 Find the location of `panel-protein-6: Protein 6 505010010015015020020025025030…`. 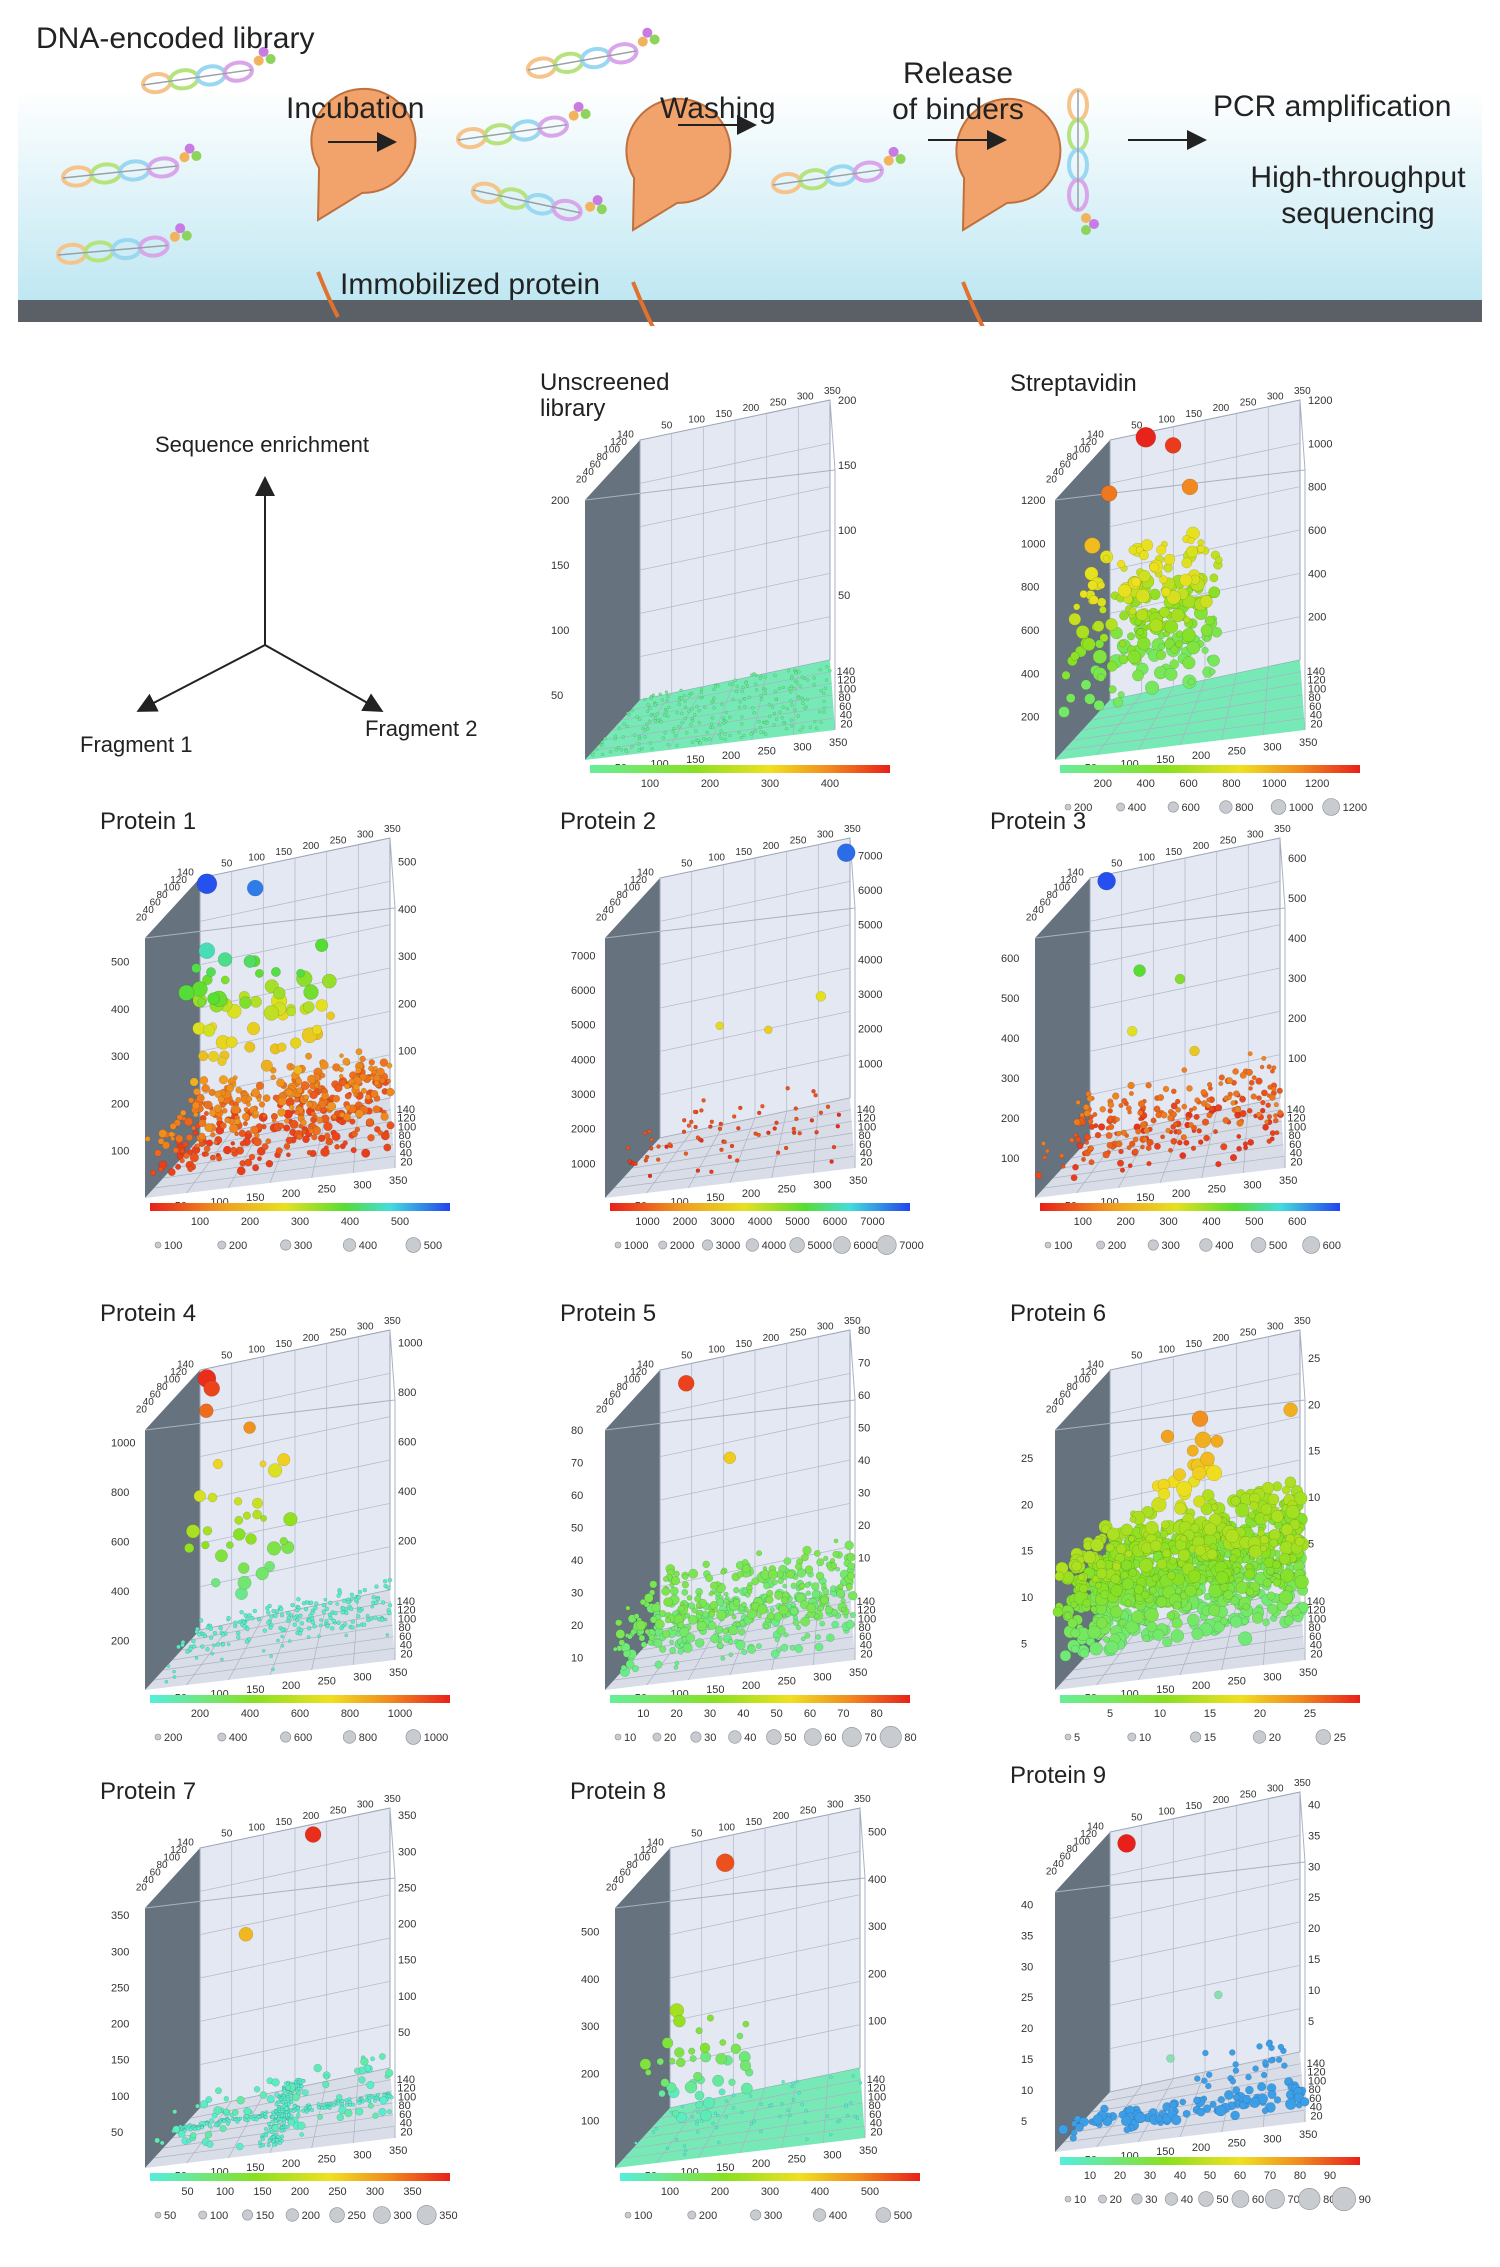

panel-protein-6: Protein 6 505010010015015020020025025030… is located at coordinates (1210, 1535).